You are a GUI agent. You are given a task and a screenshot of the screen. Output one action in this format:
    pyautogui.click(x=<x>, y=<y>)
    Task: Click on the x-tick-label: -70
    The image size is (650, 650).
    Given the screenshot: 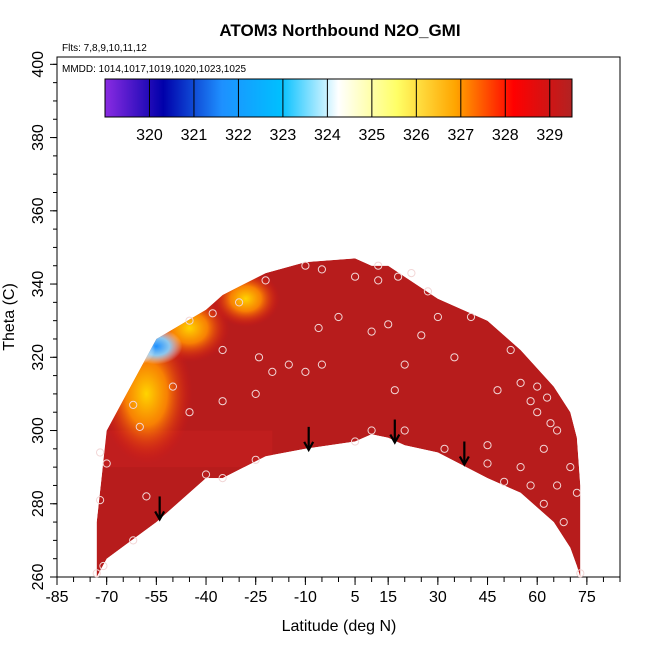 What is the action you would take?
    pyautogui.click(x=106, y=597)
    